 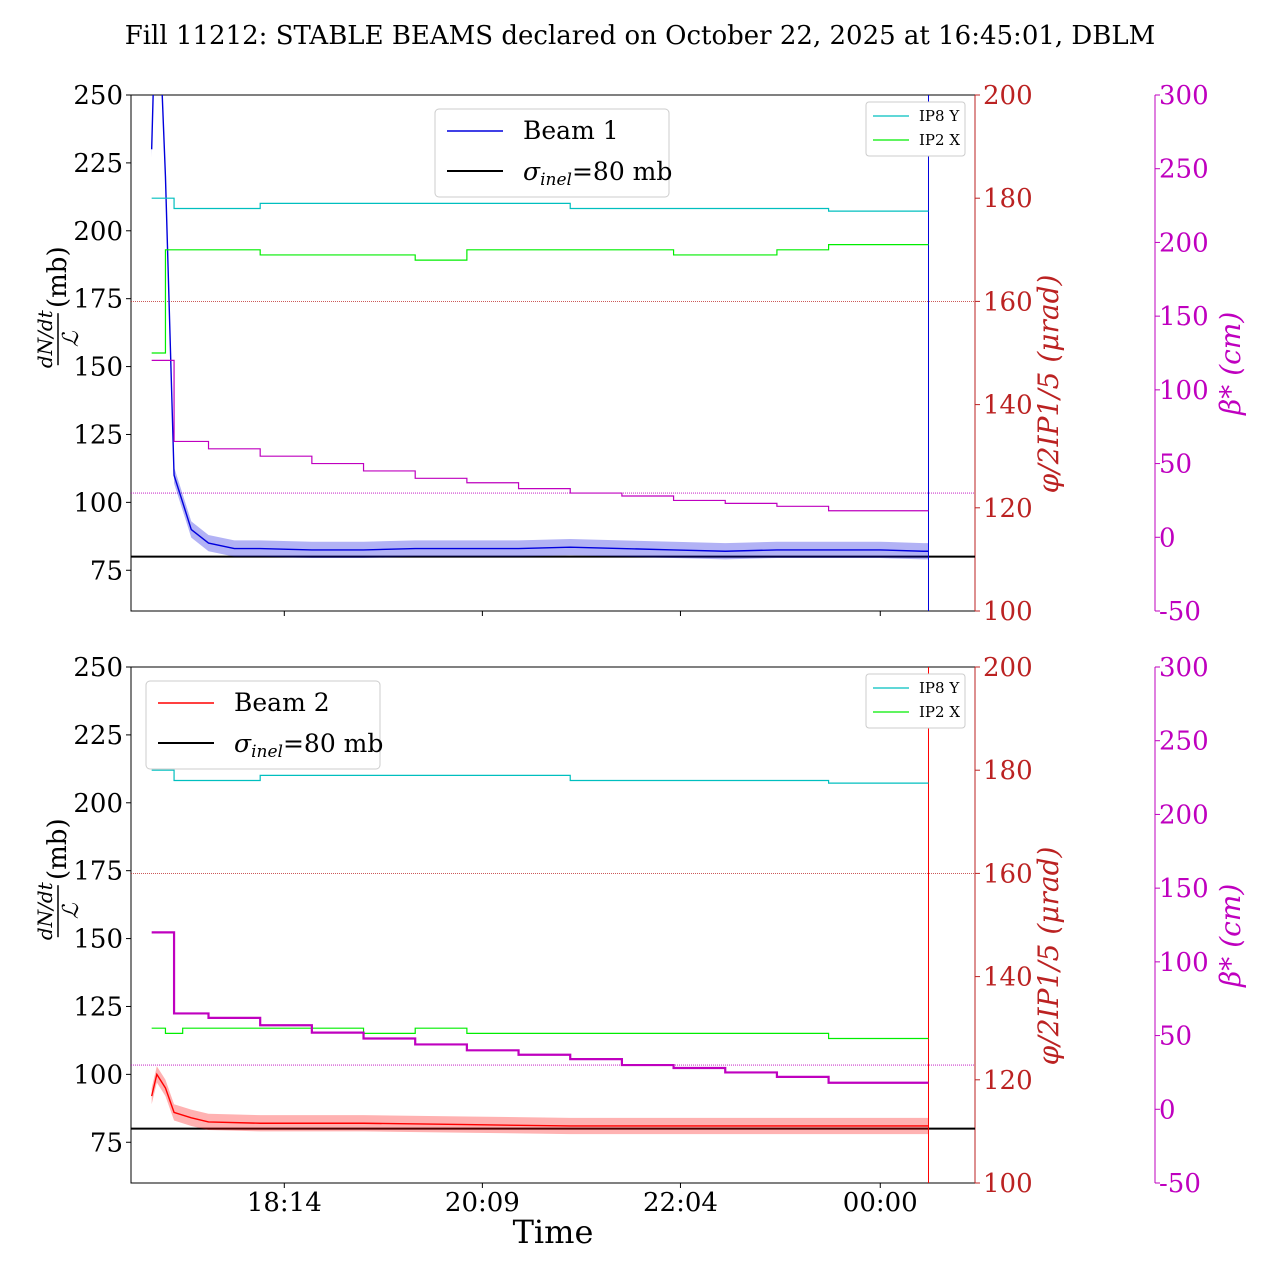 I want to click on x-axis-tick-label: 18:14, so click(x=284, y=1203).